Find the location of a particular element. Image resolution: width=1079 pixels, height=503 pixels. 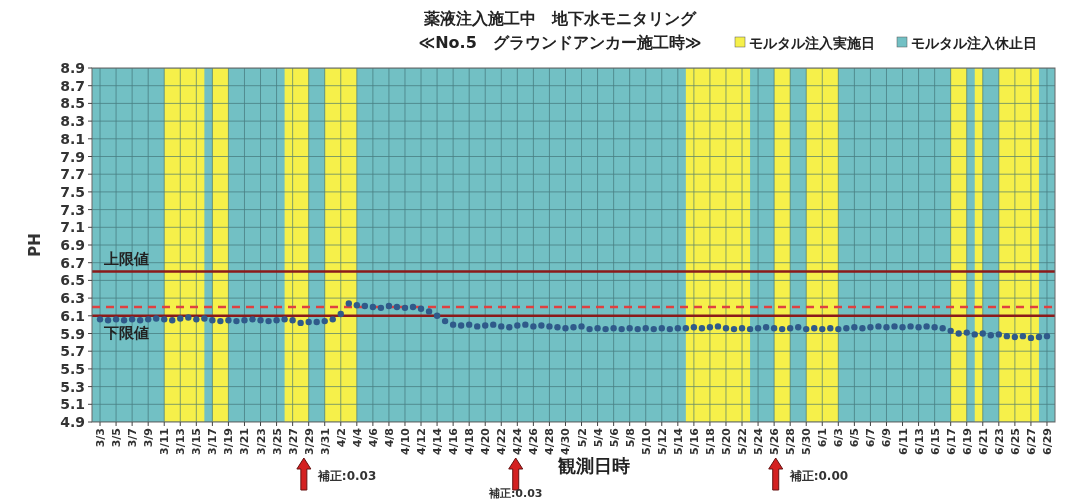

y-tick-label: 6.5 is located at coordinates (72, 280).